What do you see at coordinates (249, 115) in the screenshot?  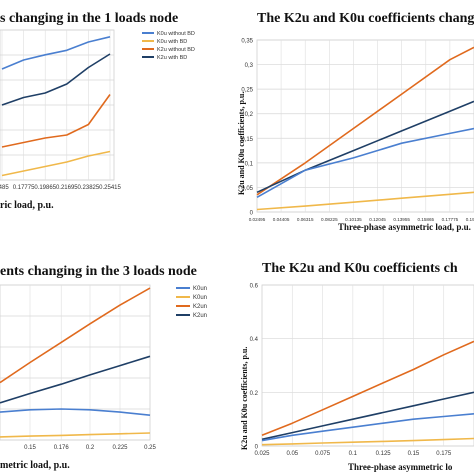 I see `y-tick-label: 0,2` at bounding box center [249, 115].